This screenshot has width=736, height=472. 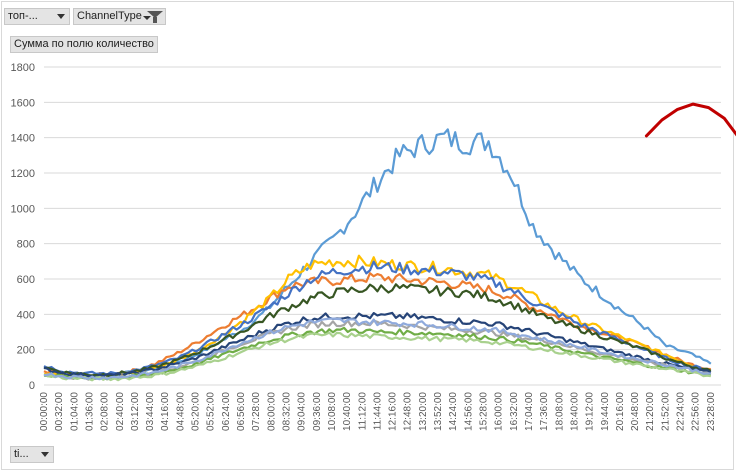 I want to click on x-tick-label: 05:52:00, so click(x=211, y=411).